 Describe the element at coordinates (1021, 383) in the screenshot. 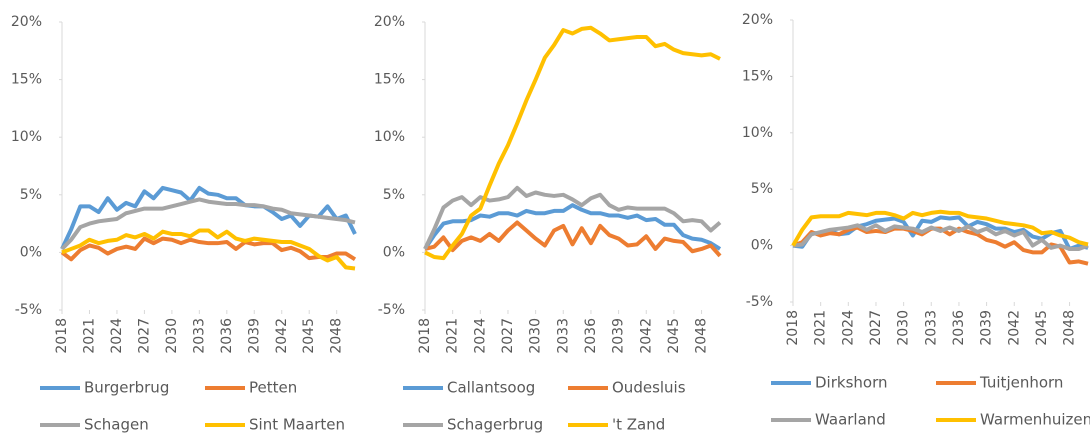

I see `legend-label: Tuitjenhorn` at that location.